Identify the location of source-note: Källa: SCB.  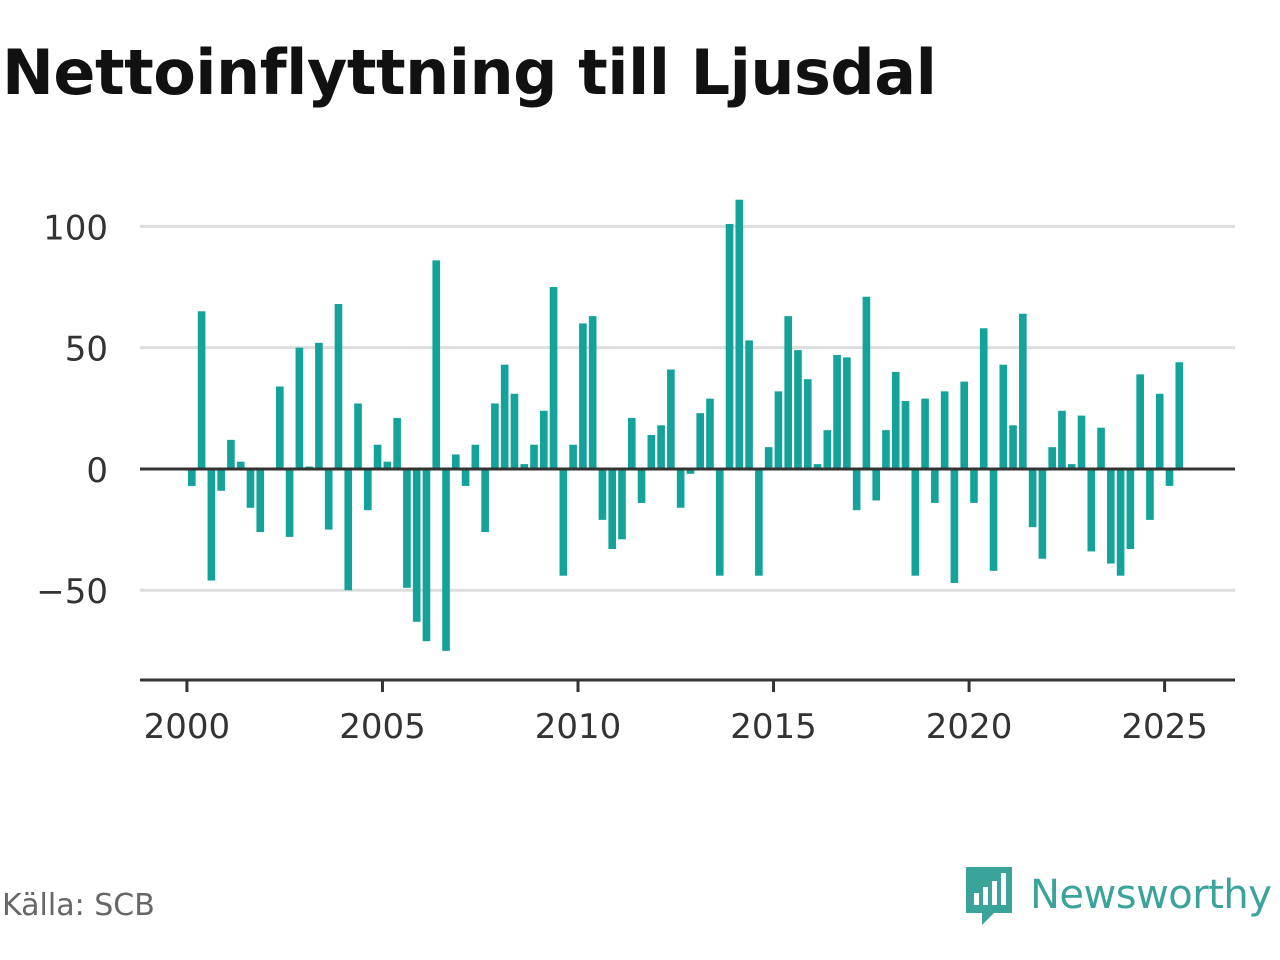
(78, 905).